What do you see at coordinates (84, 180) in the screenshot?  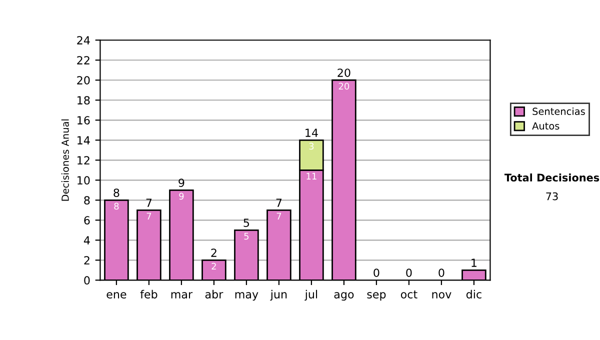 I see `y-tick-label: 10` at bounding box center [84, 180].